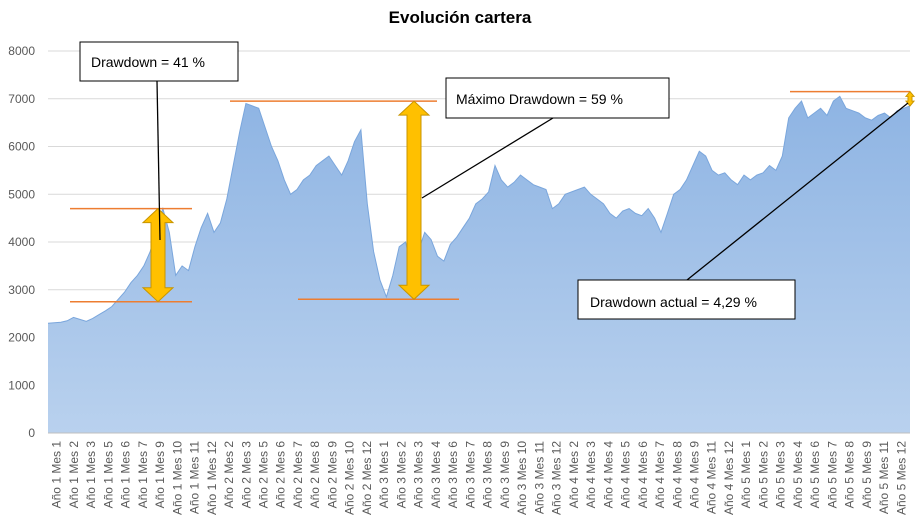 The width and height of the screenshot is (919, 529). Describe the element at coordinates (436, 475) in the screenshot. I see `x-tick-label: Año 3 Mes 4` at that location.